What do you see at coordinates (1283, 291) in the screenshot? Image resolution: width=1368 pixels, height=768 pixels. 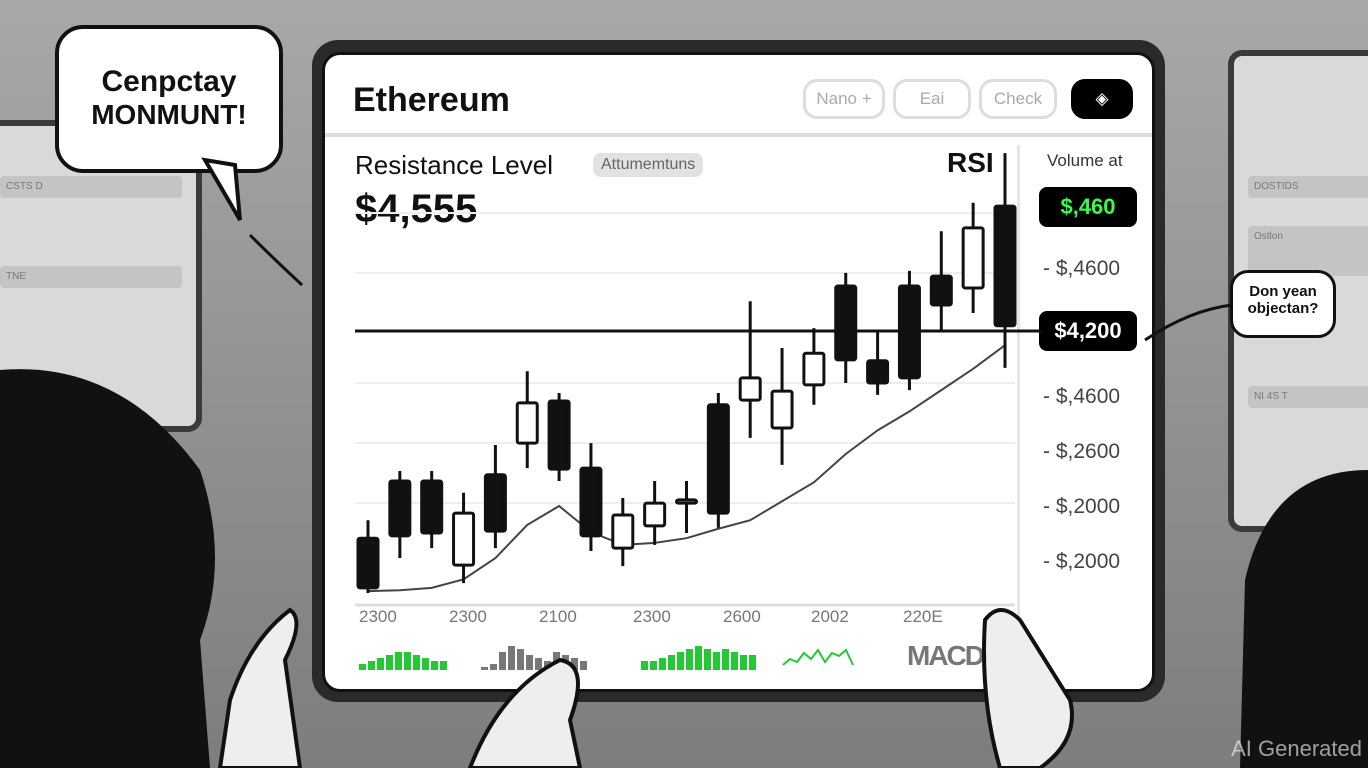 I see `speech-line: Don yean` at bounding box center [1283, 291].